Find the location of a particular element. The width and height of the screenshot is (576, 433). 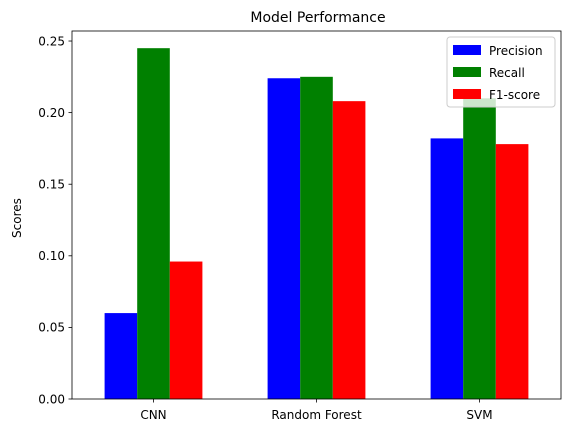

y-axis-label: Scores is located at coordinates (17, 218).